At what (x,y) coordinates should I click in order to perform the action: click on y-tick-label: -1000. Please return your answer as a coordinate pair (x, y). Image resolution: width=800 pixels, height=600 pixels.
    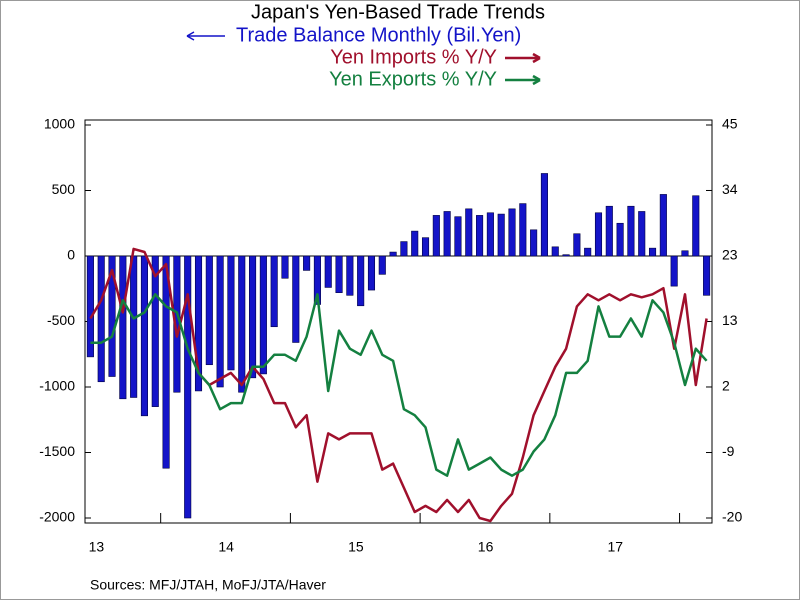
    Looking at the image, I should click on (57, 386).